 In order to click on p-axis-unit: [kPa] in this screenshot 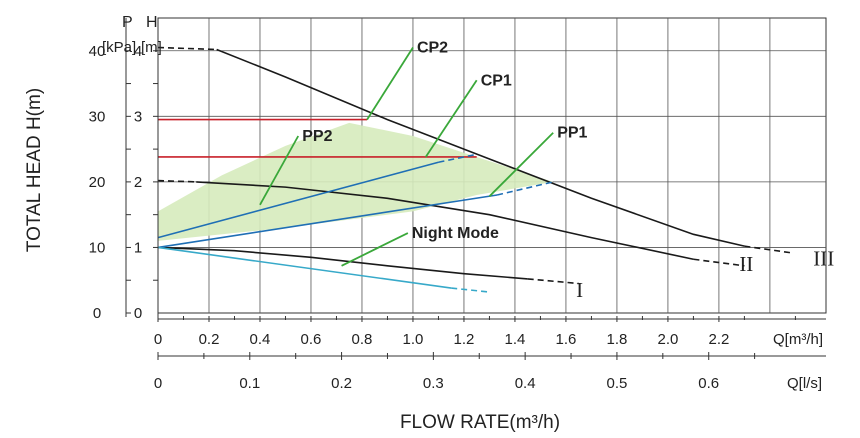, I will do `click(119, 47)`.